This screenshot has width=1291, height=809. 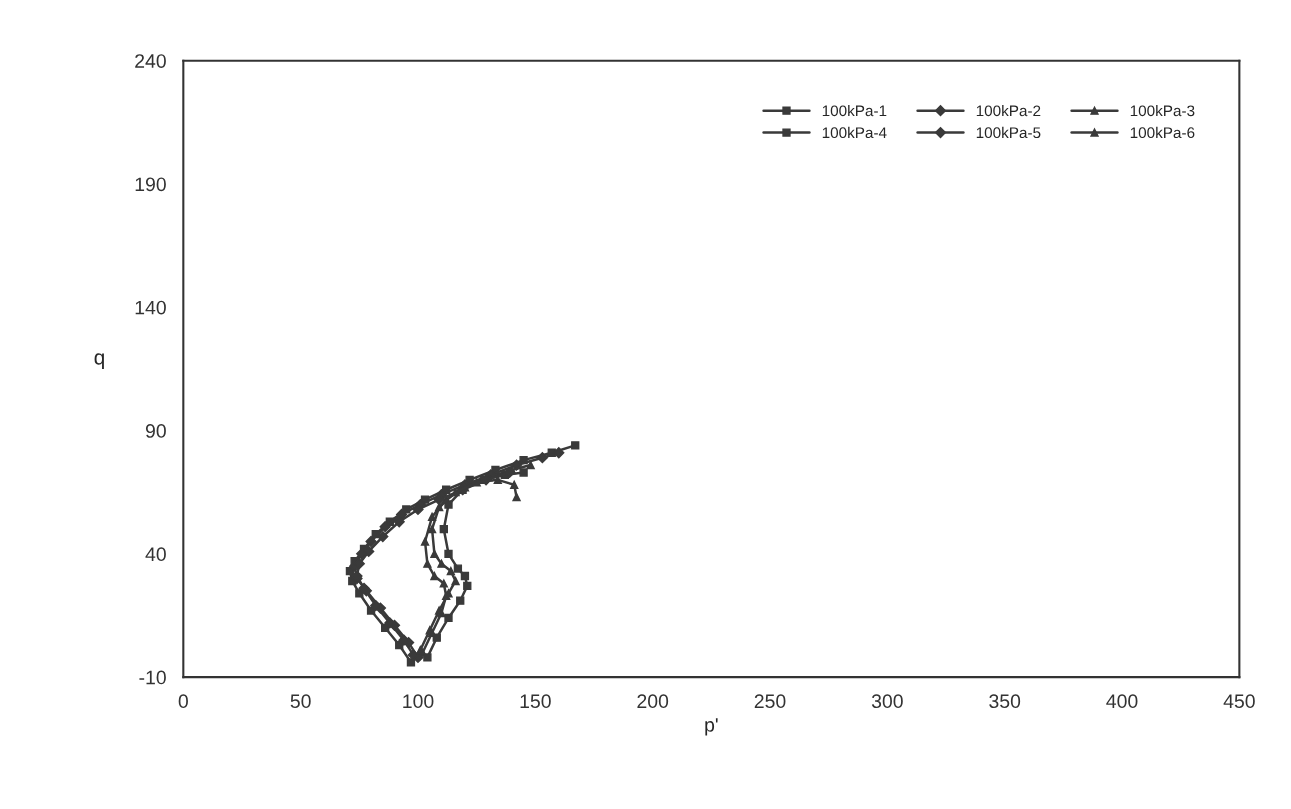 I want to click on x-axis-title: p', so click(x=711, y=727).